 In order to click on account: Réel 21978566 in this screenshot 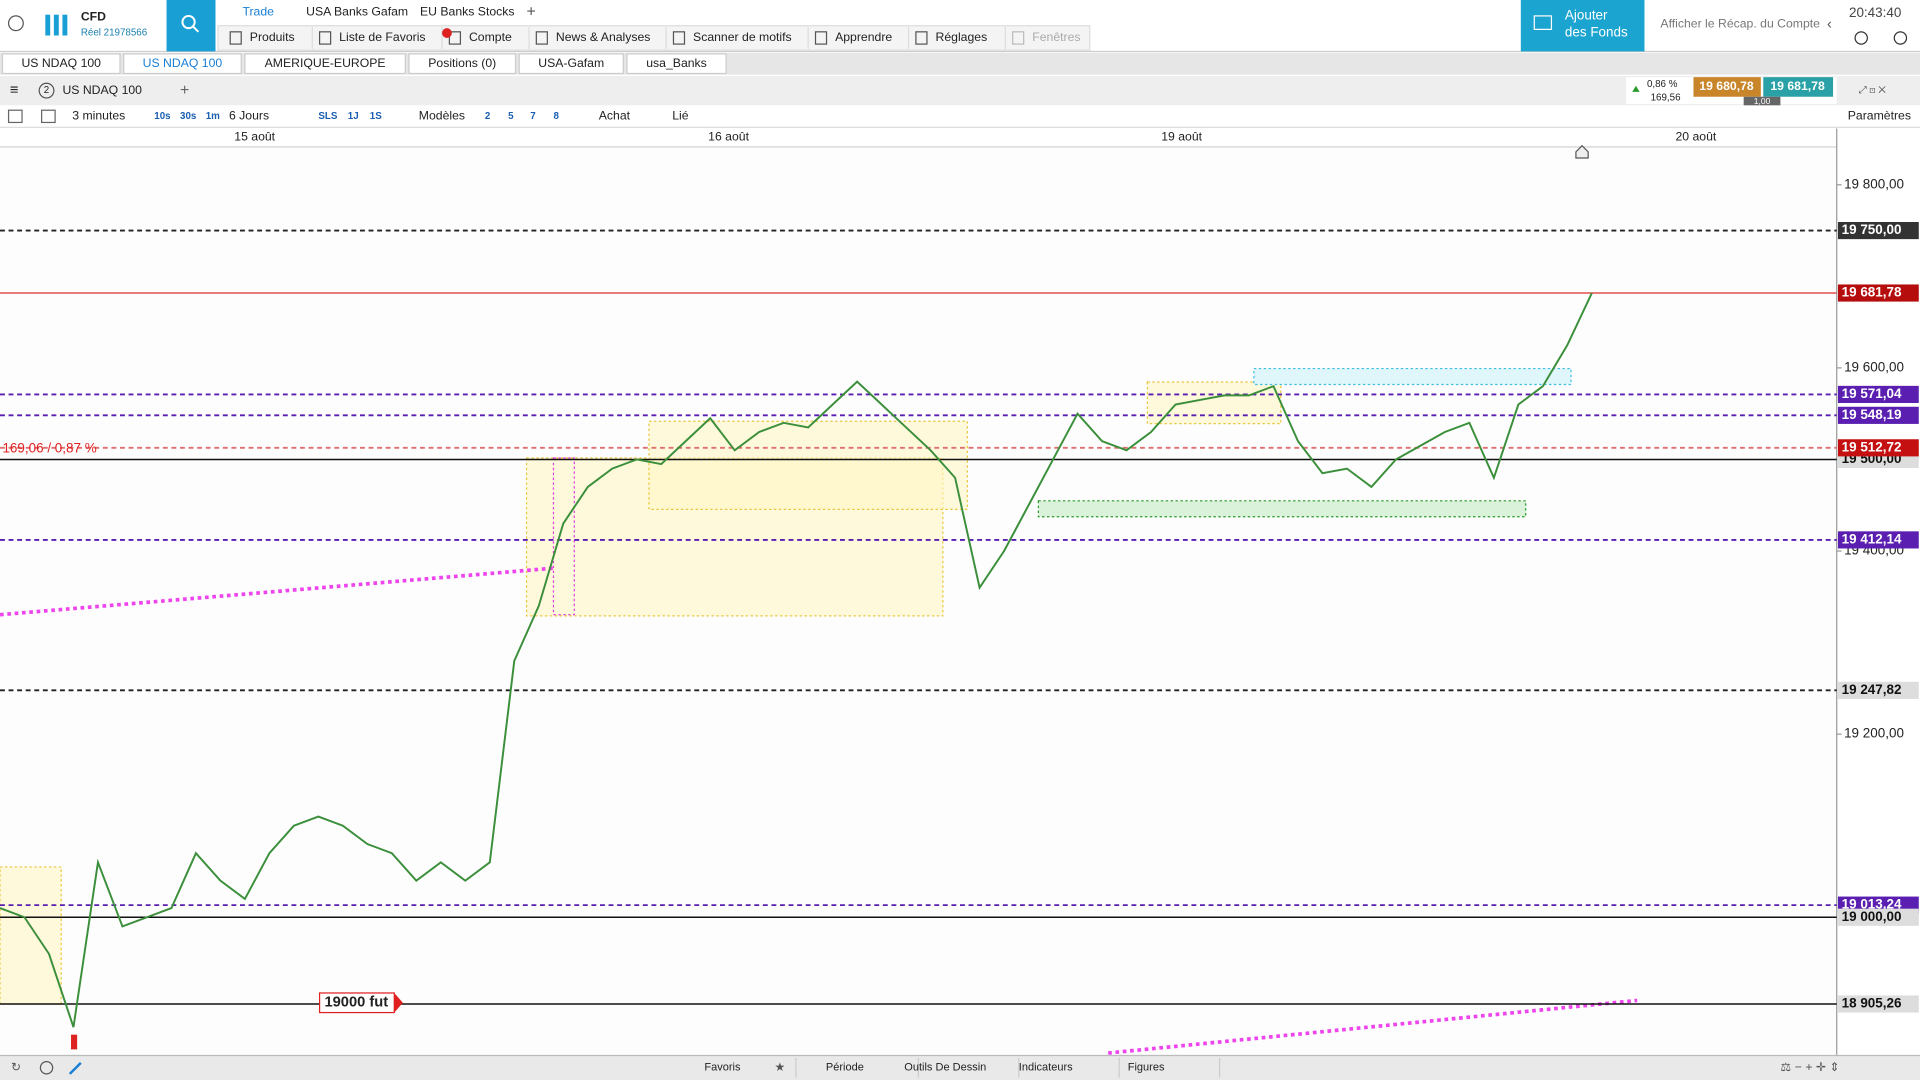, I will do `click(114, 33)`.